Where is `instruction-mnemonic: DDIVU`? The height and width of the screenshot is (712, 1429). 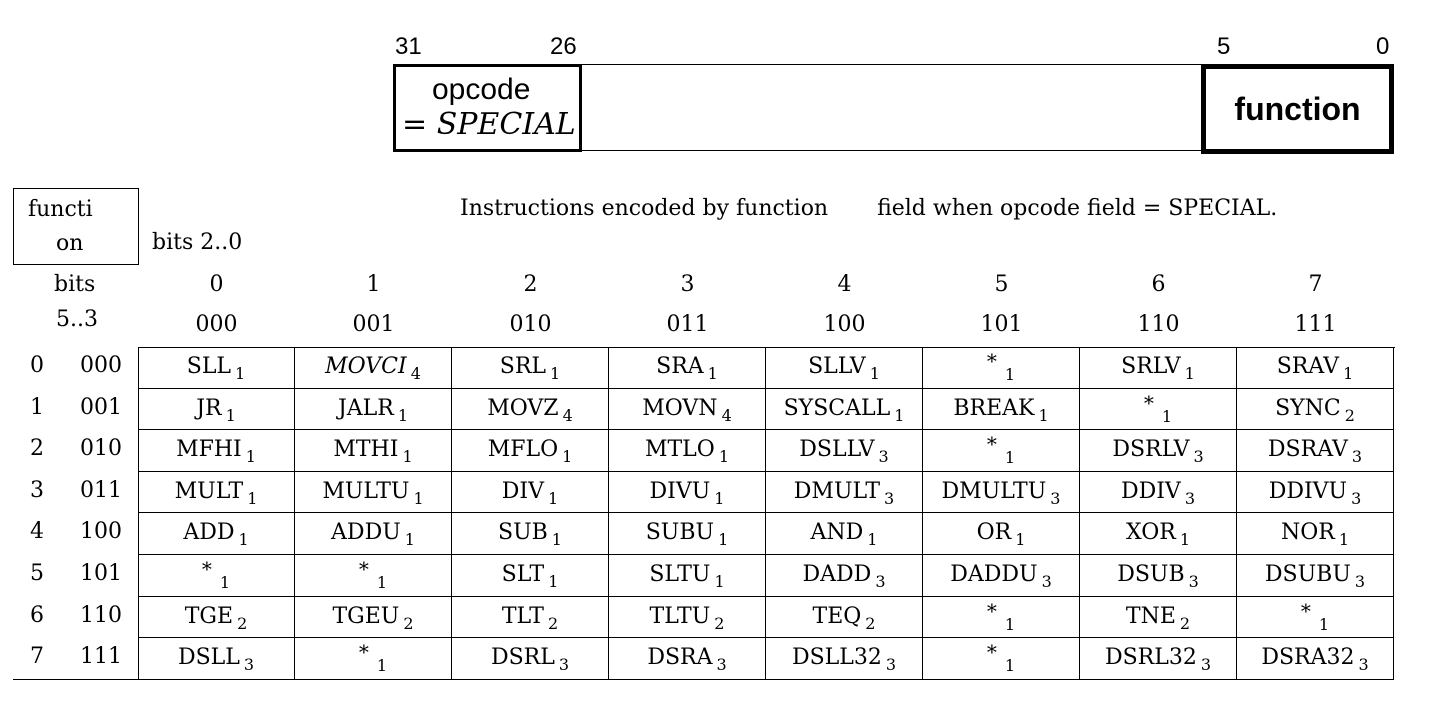 instruction-mnemonic: DDIVU is located at coordinates (1308, 491).